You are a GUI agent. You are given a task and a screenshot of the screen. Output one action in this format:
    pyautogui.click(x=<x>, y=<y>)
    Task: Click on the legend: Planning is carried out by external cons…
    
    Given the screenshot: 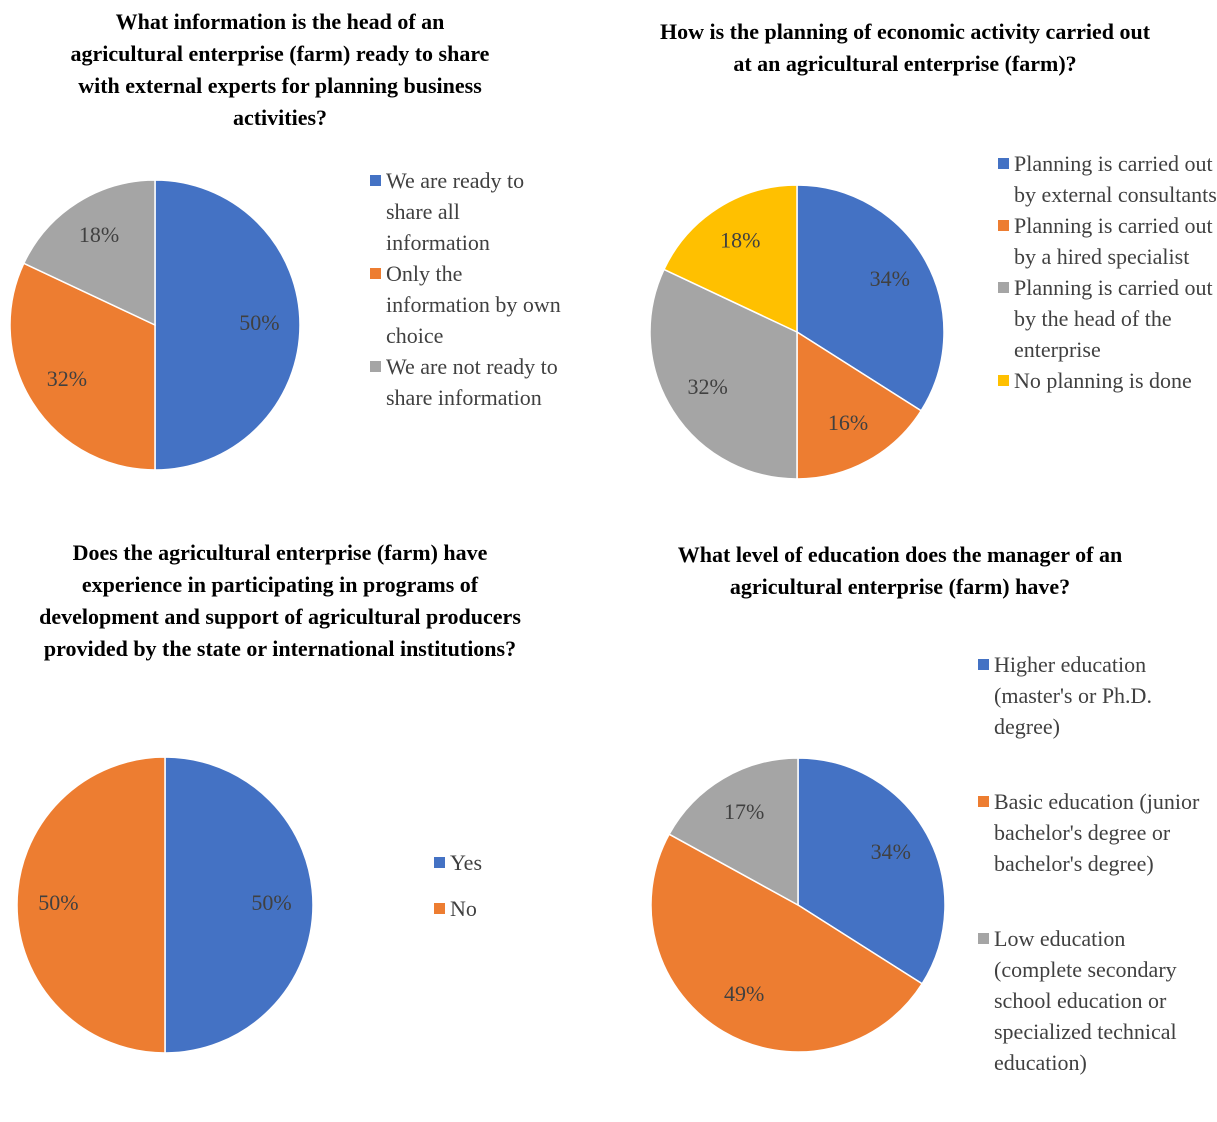 What is the action you would take?
    pyautogui.click(x=1106, y=272)
    